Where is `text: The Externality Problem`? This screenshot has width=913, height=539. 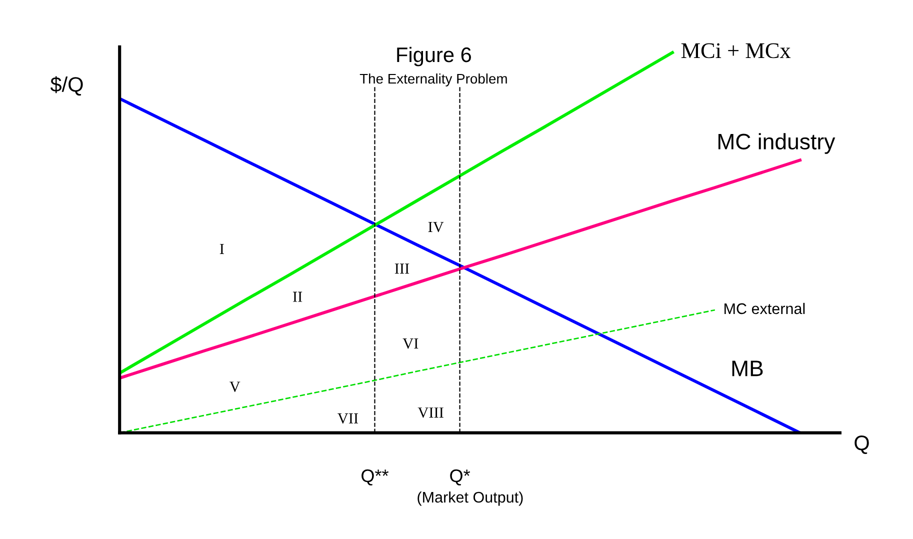 text: The Externality Problem is located at coordinates (433, 79).